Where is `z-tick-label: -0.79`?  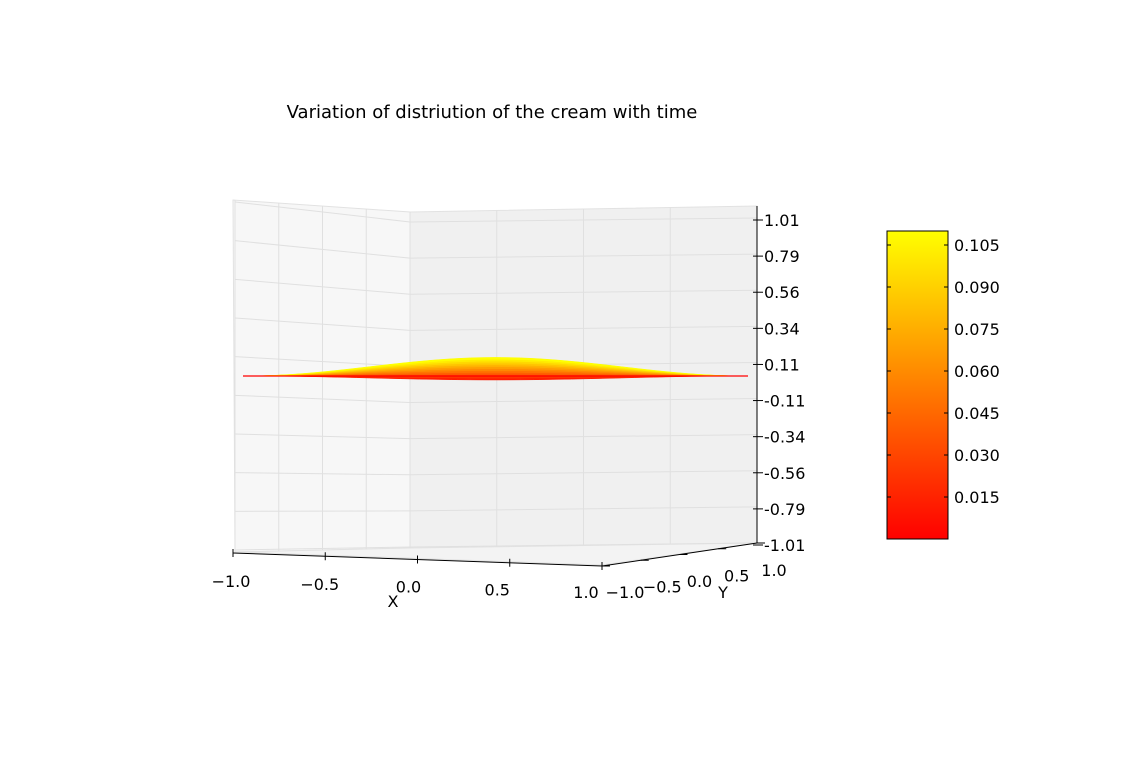
z-tick-label: -0.79 is located at coordinates (784, 509).